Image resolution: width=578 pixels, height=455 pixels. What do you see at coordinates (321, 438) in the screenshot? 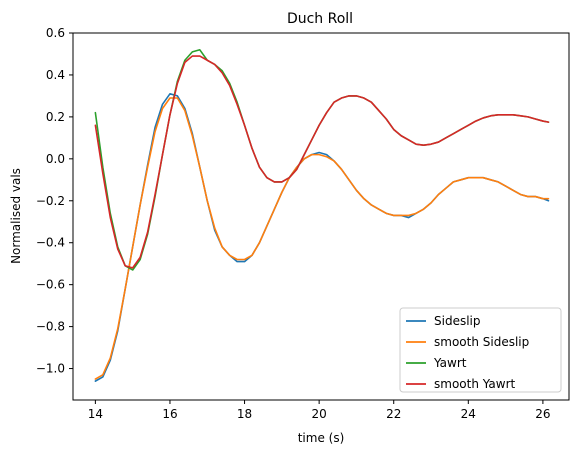
I see `x-axis-label: time (s)` at bounding box center [321, 438].